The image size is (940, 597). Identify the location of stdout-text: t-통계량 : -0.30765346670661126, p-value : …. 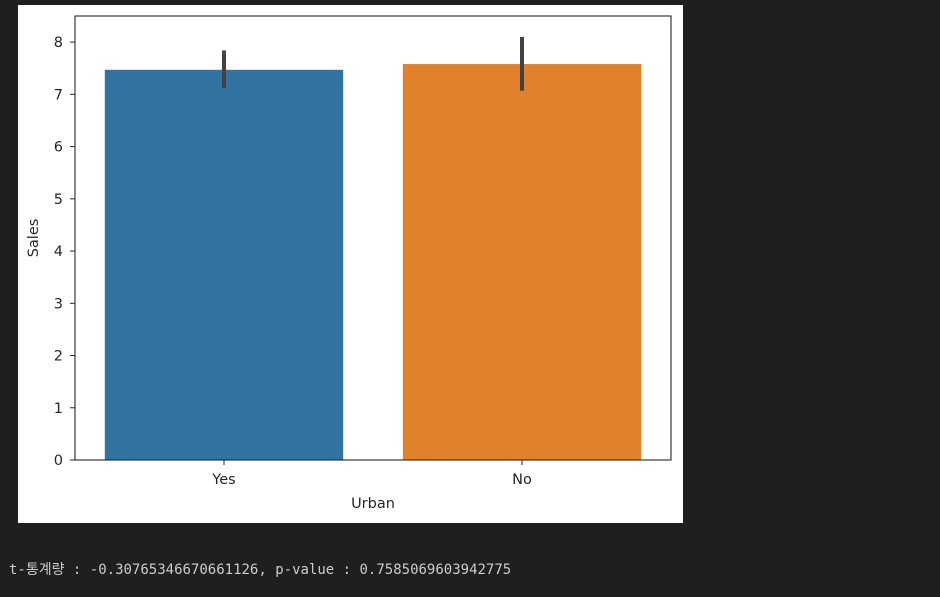
(260, 570).